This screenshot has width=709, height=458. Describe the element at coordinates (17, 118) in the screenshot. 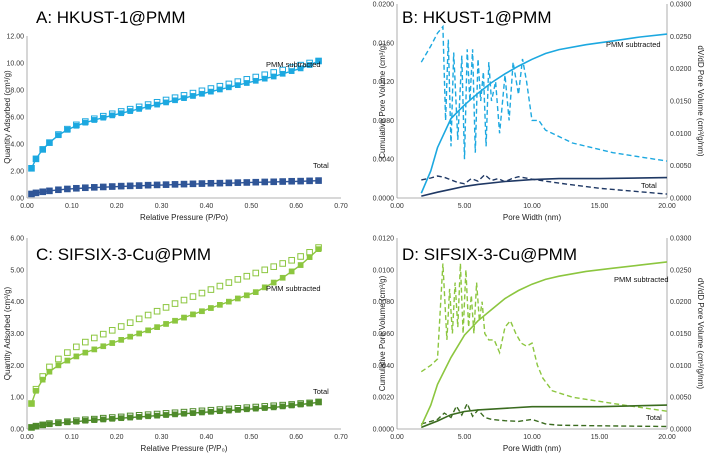

I see `y-tick-label: 6.00` at that location.